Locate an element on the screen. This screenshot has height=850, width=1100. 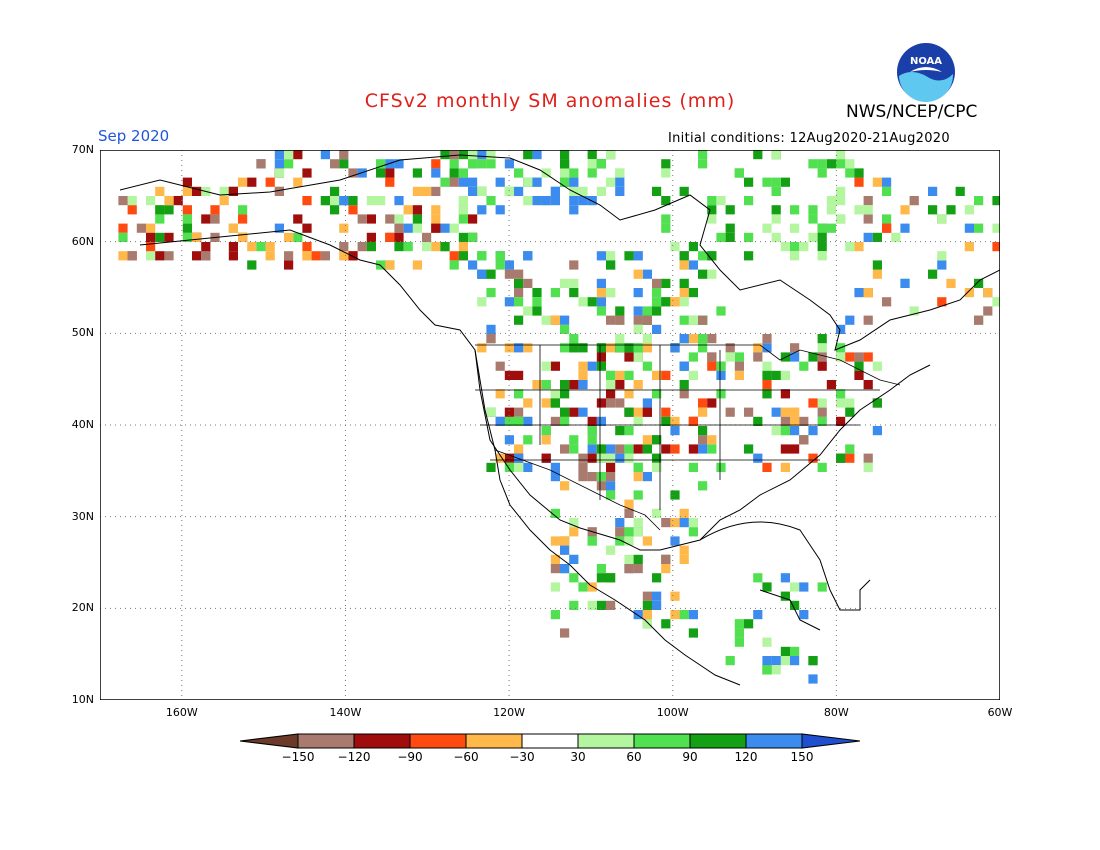
logo-text: NOAA is located at coordinates (926, 61).